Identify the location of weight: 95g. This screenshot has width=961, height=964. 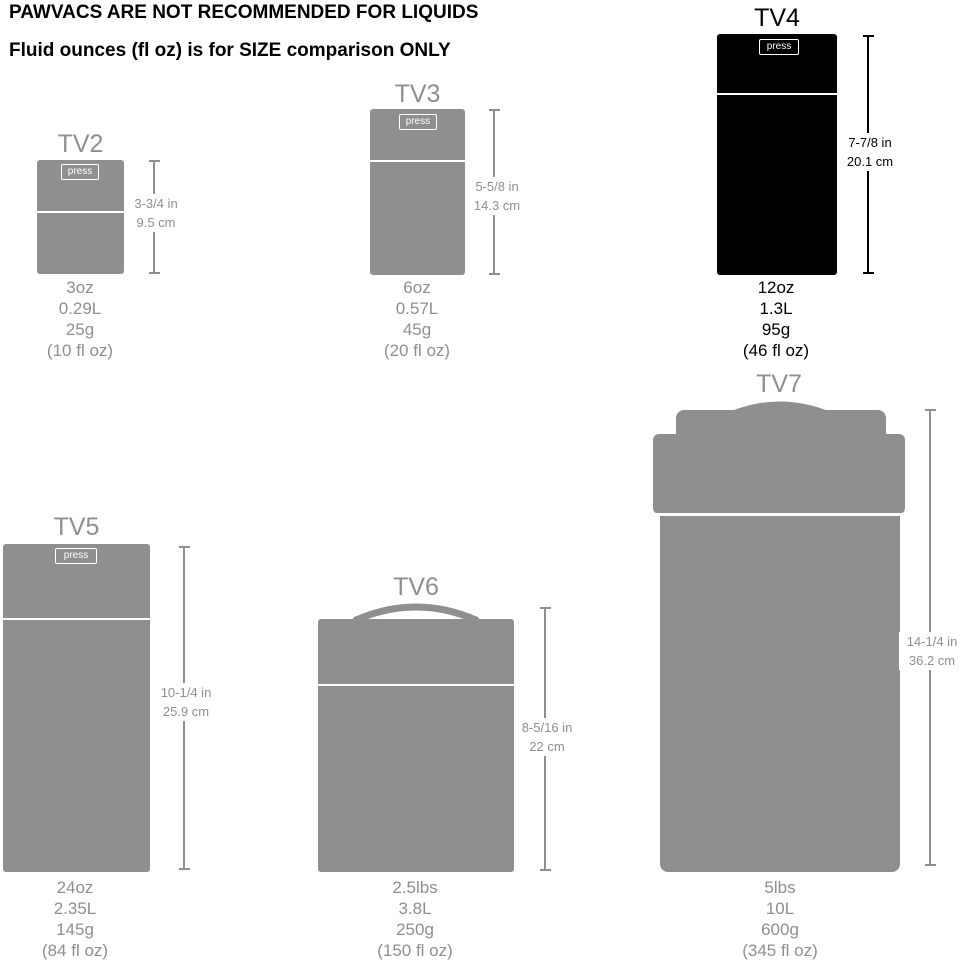
(776, 329).